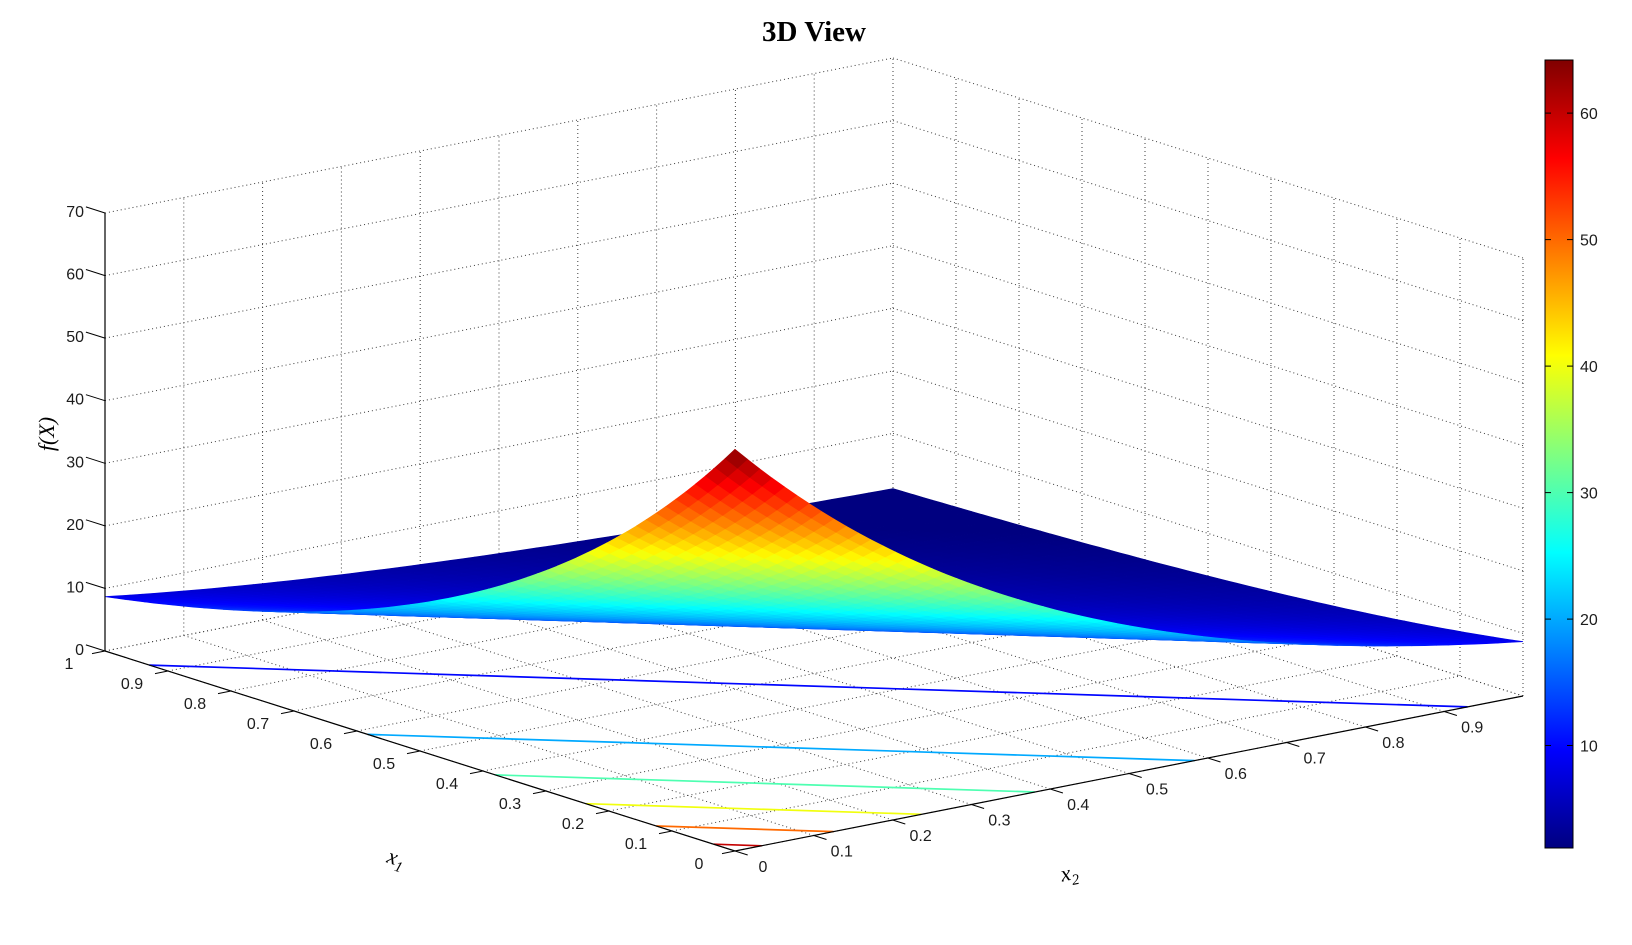 The width and height of the screenshot is (1632, 945). Describe the element at coordinates (75, 525) in the screenshot. I see `z-tick-label: 20` at that location.